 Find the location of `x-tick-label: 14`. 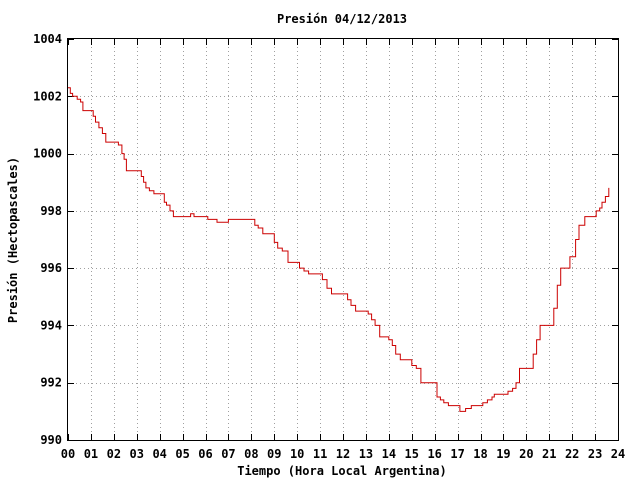

x-tick-label: 14 is located at coordinates (389, 454).